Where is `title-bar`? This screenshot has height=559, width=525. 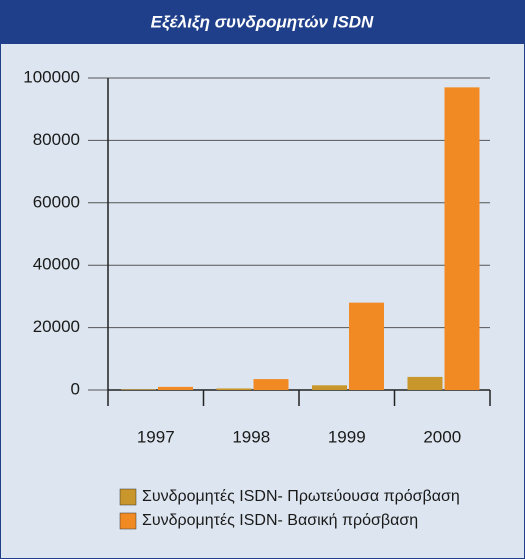
title-bar is located at coordinates (262, 22).